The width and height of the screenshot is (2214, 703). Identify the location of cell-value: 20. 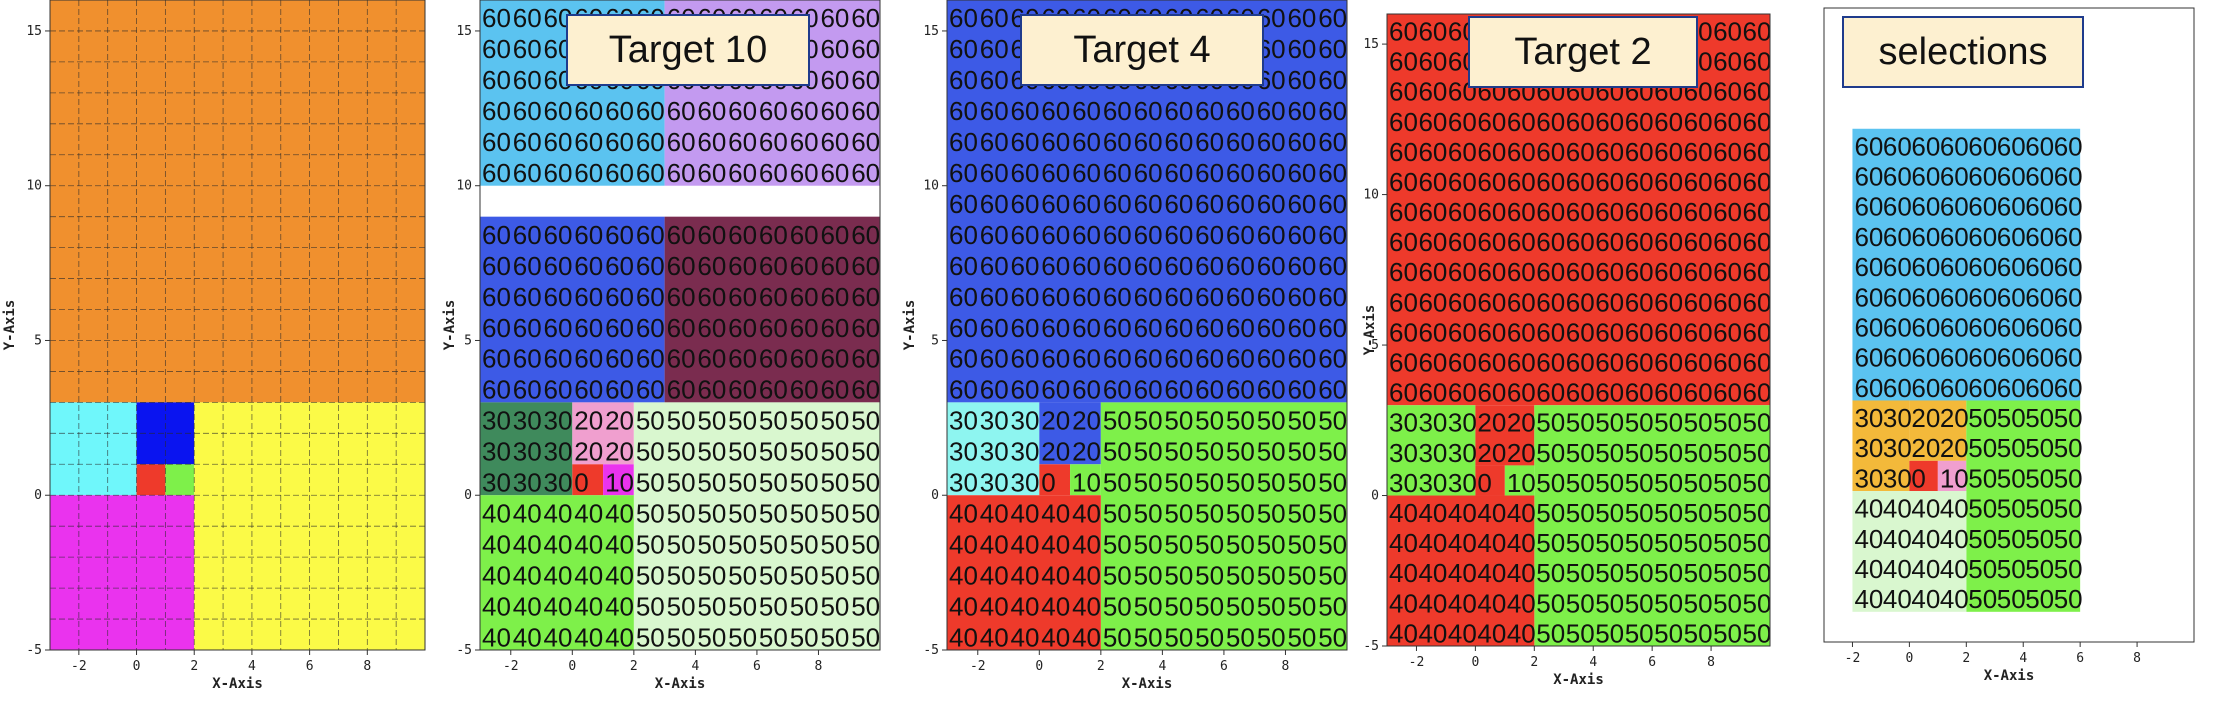
(1521, 453).